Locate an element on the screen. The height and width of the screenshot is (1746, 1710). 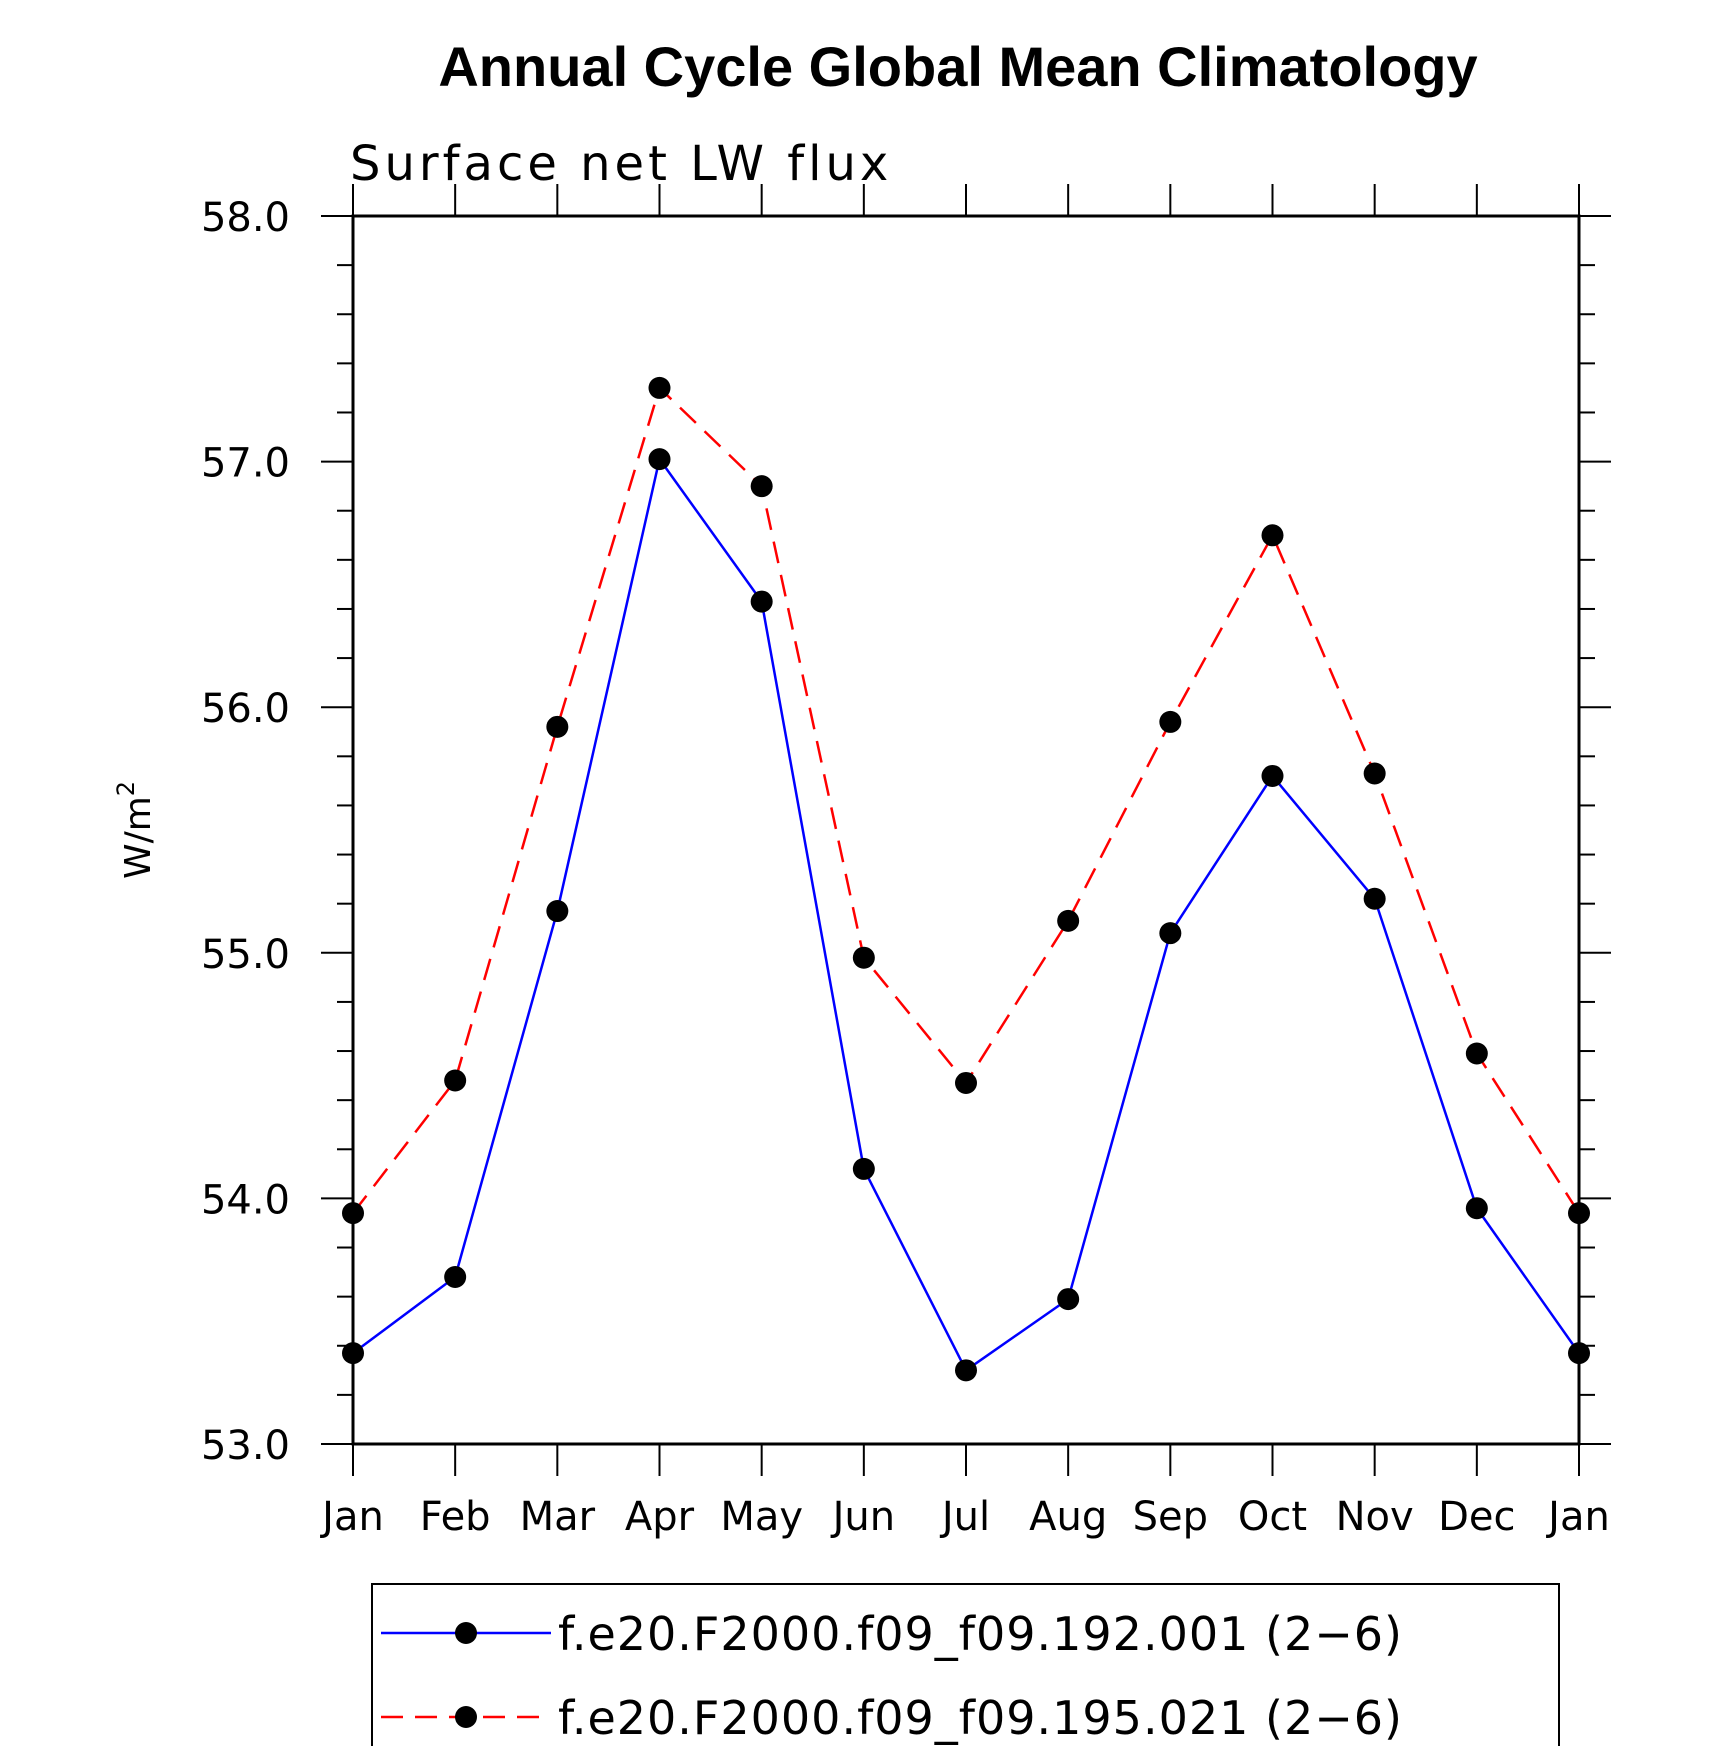
chart-title: Annual Cycle Global Mean Climatology is located at coordinates (957, 66).